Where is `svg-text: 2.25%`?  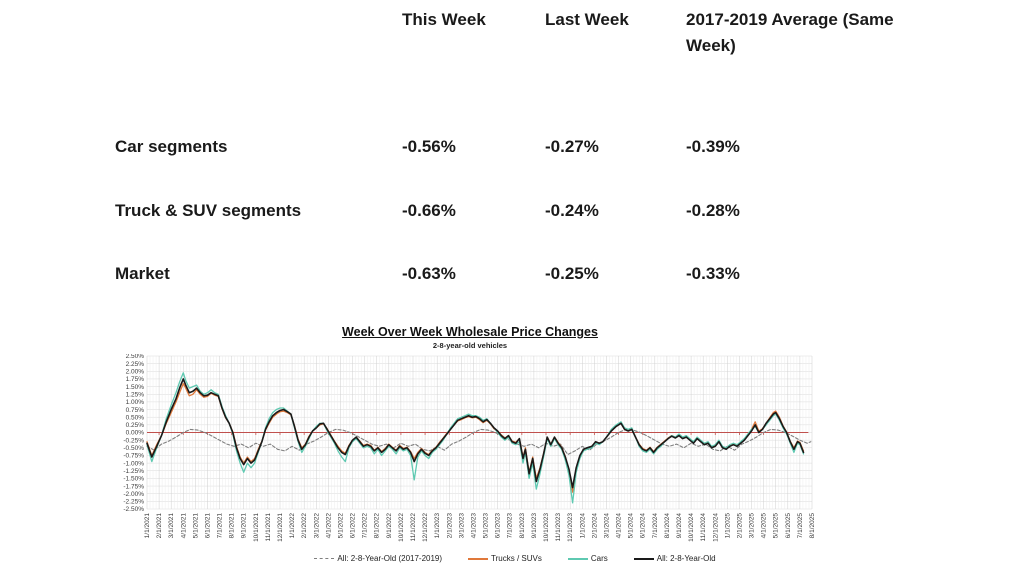 svg-text: 2.25% is located at coordinates (135, 364).